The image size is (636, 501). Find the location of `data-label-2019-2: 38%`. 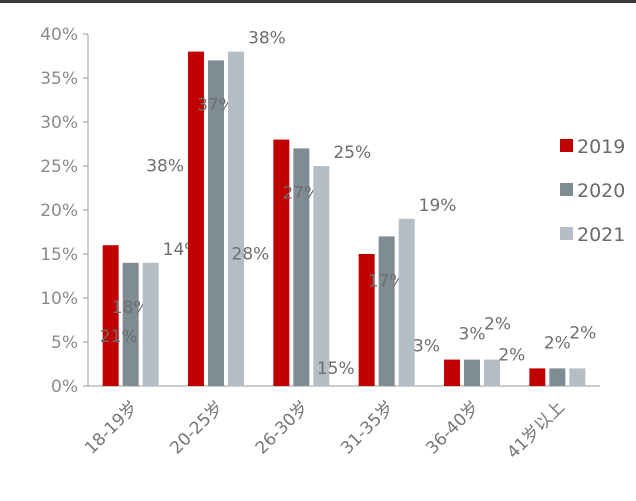

data-label-2019-2: 38% is located at coordinates (165, 167).